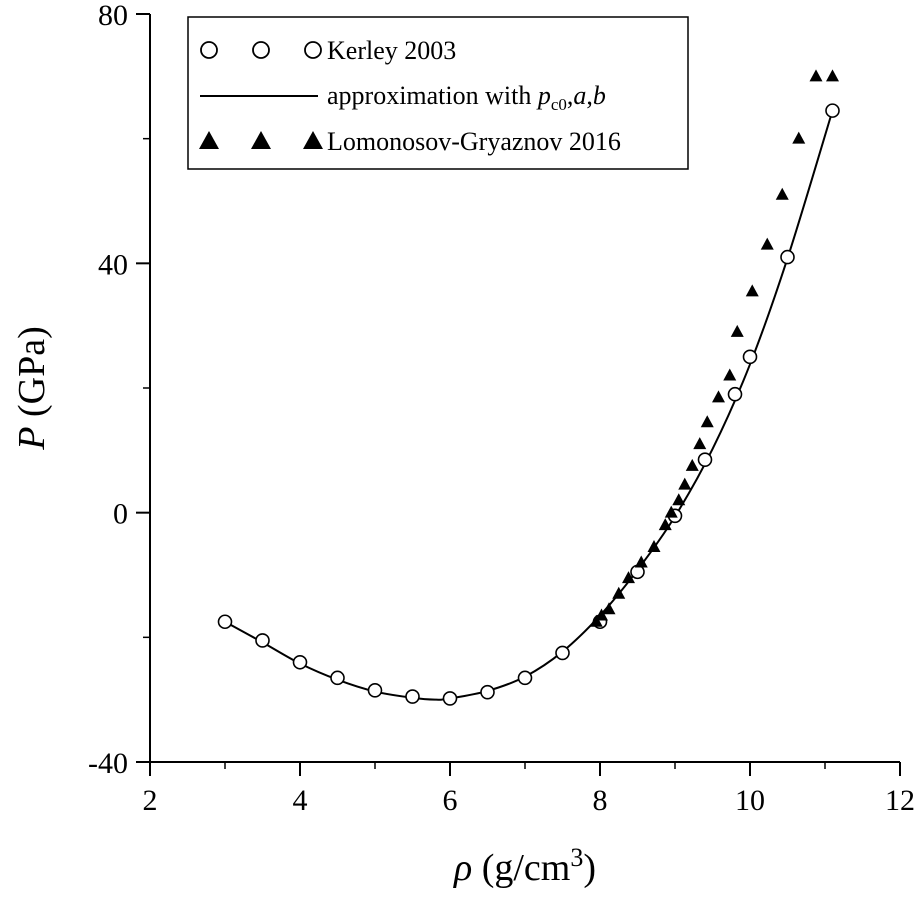  Describe the element at coordinates (108, 763) in the screenshot. I see `y-tick-label: -40` at that location.